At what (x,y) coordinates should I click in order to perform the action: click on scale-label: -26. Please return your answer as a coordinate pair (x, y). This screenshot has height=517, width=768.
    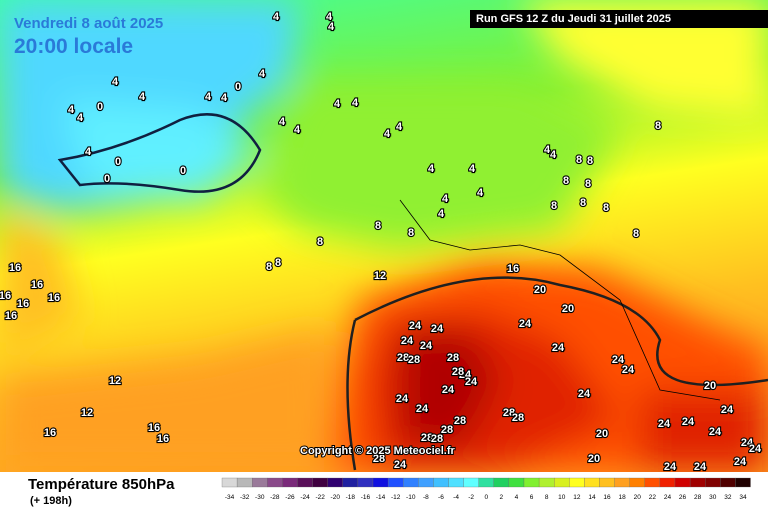
    Looking at the image, I should click on (290, 497).